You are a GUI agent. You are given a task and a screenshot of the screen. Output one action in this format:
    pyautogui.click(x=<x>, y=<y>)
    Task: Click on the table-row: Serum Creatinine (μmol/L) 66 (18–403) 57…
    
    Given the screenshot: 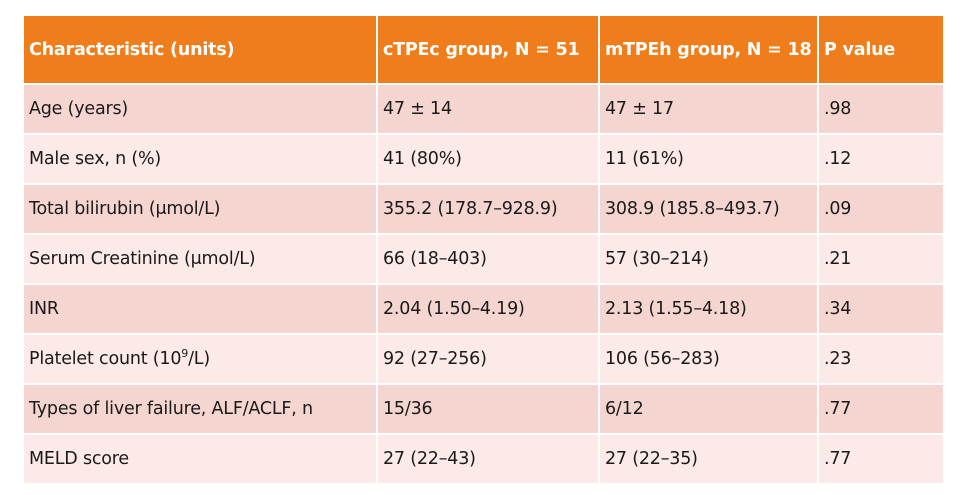 What is the action you would take?
    pyautogui.click(x=483, y=259)
    